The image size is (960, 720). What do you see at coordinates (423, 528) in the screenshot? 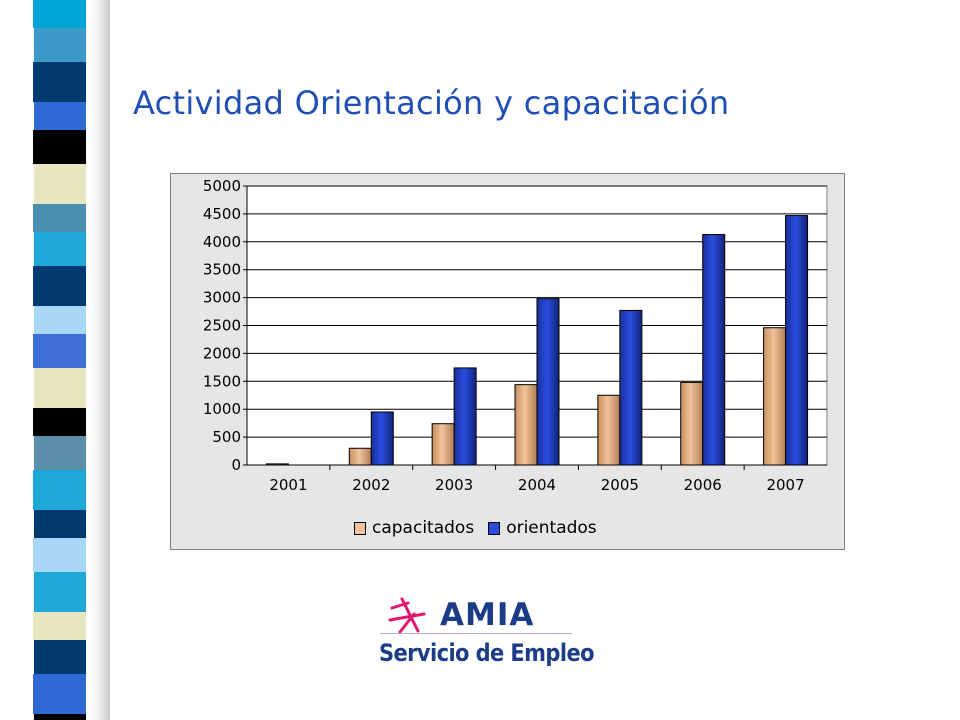
I see `legend-label-capacitados: capacitados` at bounding box center [423, 528].